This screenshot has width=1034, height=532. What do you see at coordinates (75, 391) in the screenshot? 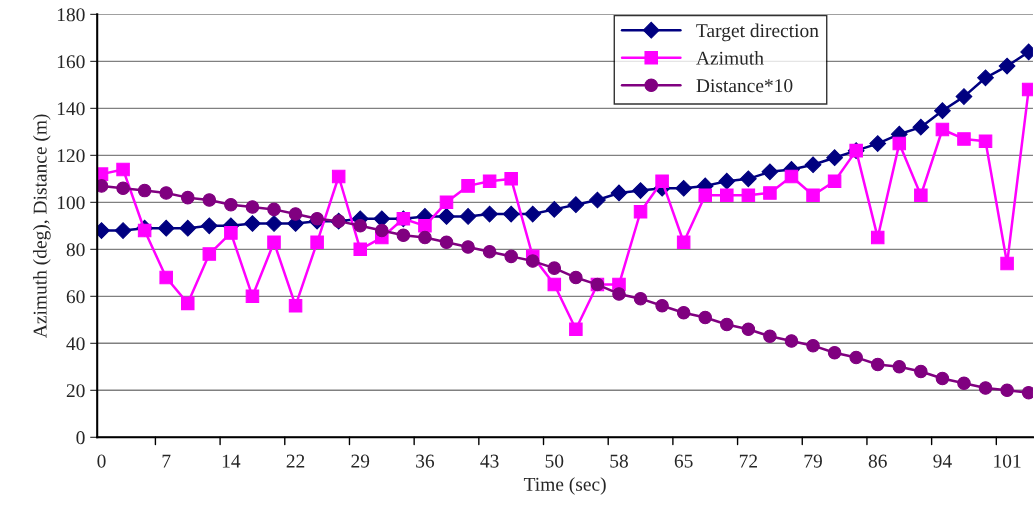
I see `y-tick-label: 20` at bounding box center [75, 391].